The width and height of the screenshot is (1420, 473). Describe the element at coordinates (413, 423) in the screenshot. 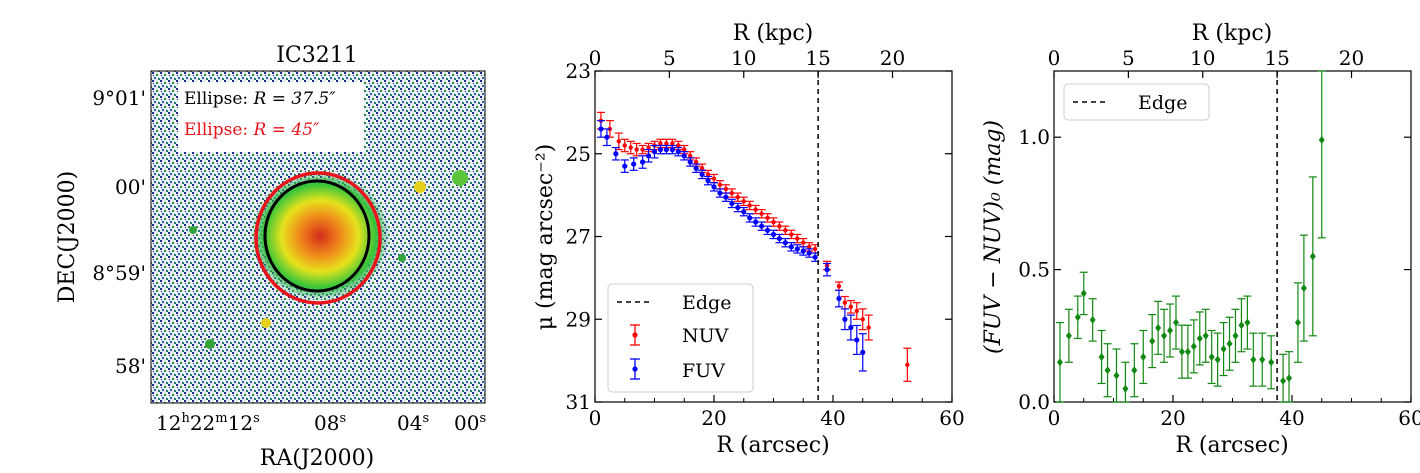

I see `ra-tick-label: 04s` at that location.